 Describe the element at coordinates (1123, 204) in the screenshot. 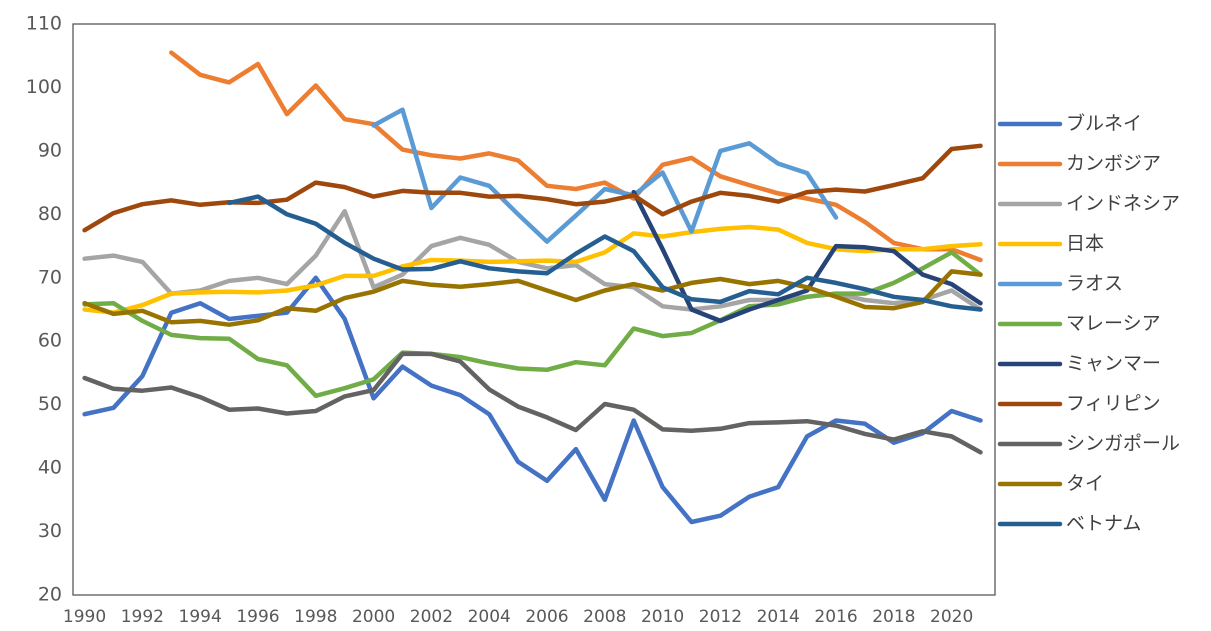

I see `legend-label: インドネシア` at that location.